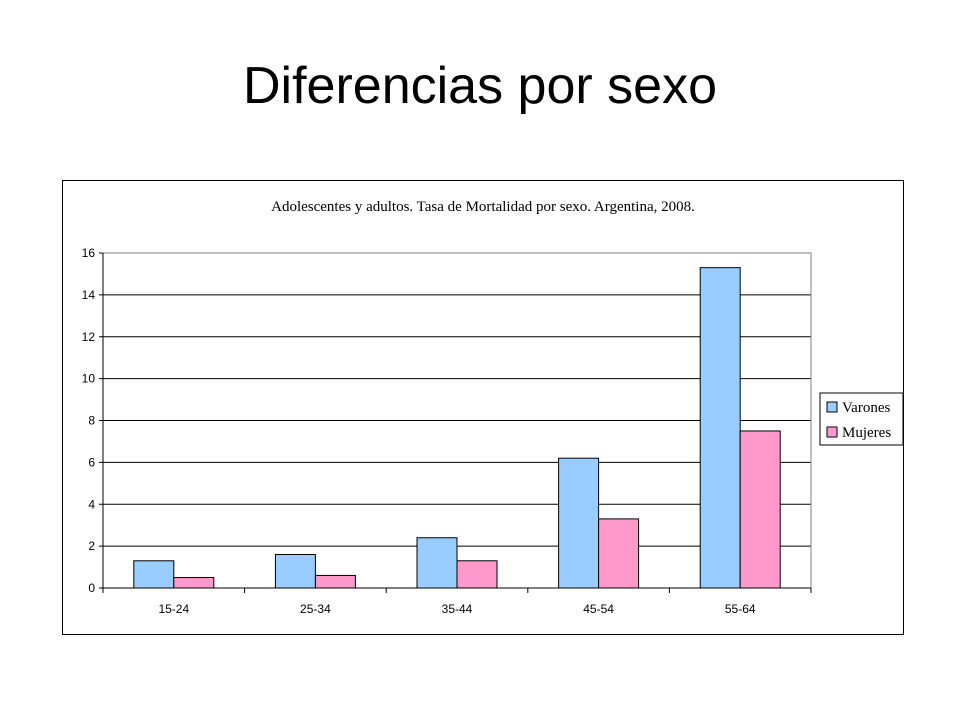 The width and height of the screenshot is (960, 720). What do you see at coordinates (832, 407) in the screenshot?
I see `legend-swatch-varones` at bounding box center [832, 407].